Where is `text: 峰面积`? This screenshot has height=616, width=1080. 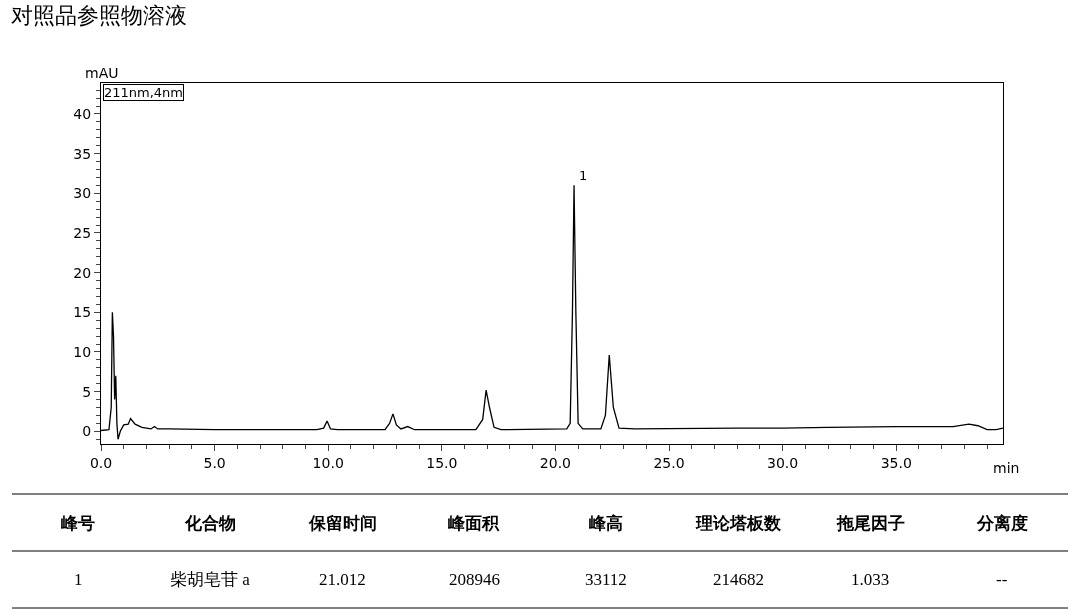 text: 峰面积 is located at coordinates (474, 523).